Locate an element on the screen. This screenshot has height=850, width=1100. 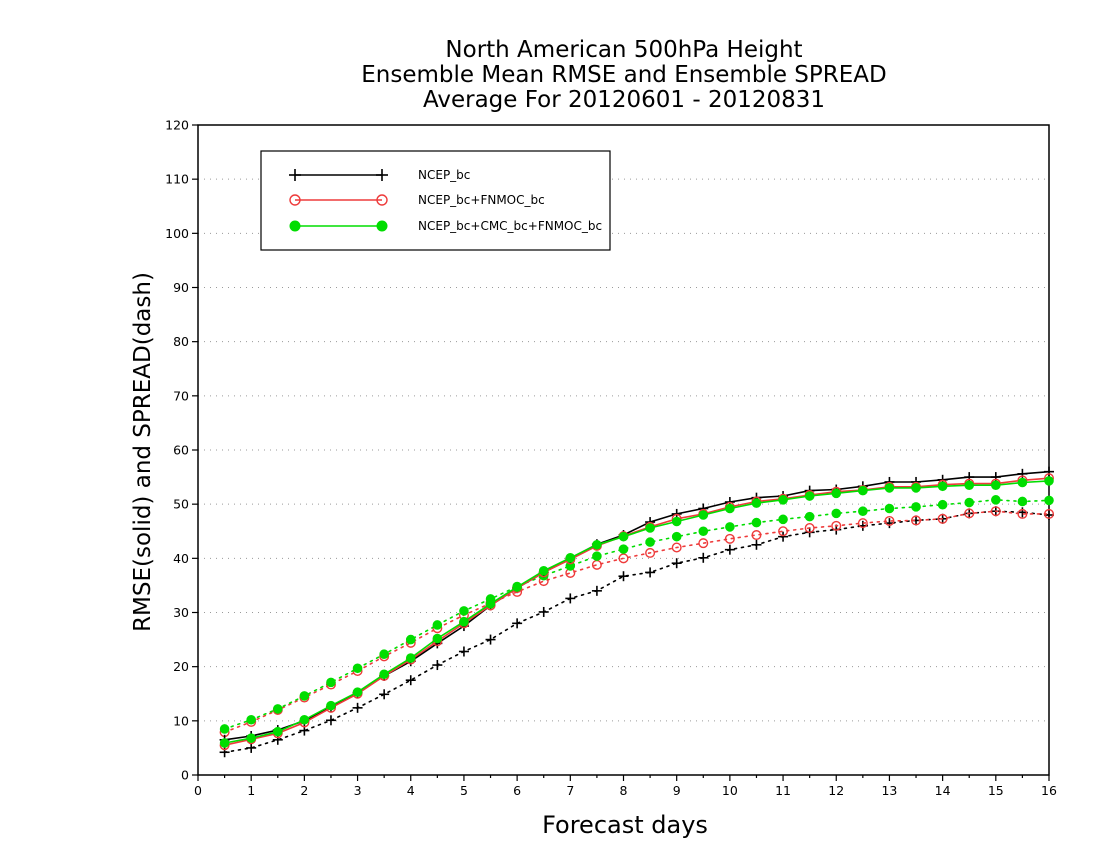
legend-label: NCEP_bc is located at coordinates (444, 175).